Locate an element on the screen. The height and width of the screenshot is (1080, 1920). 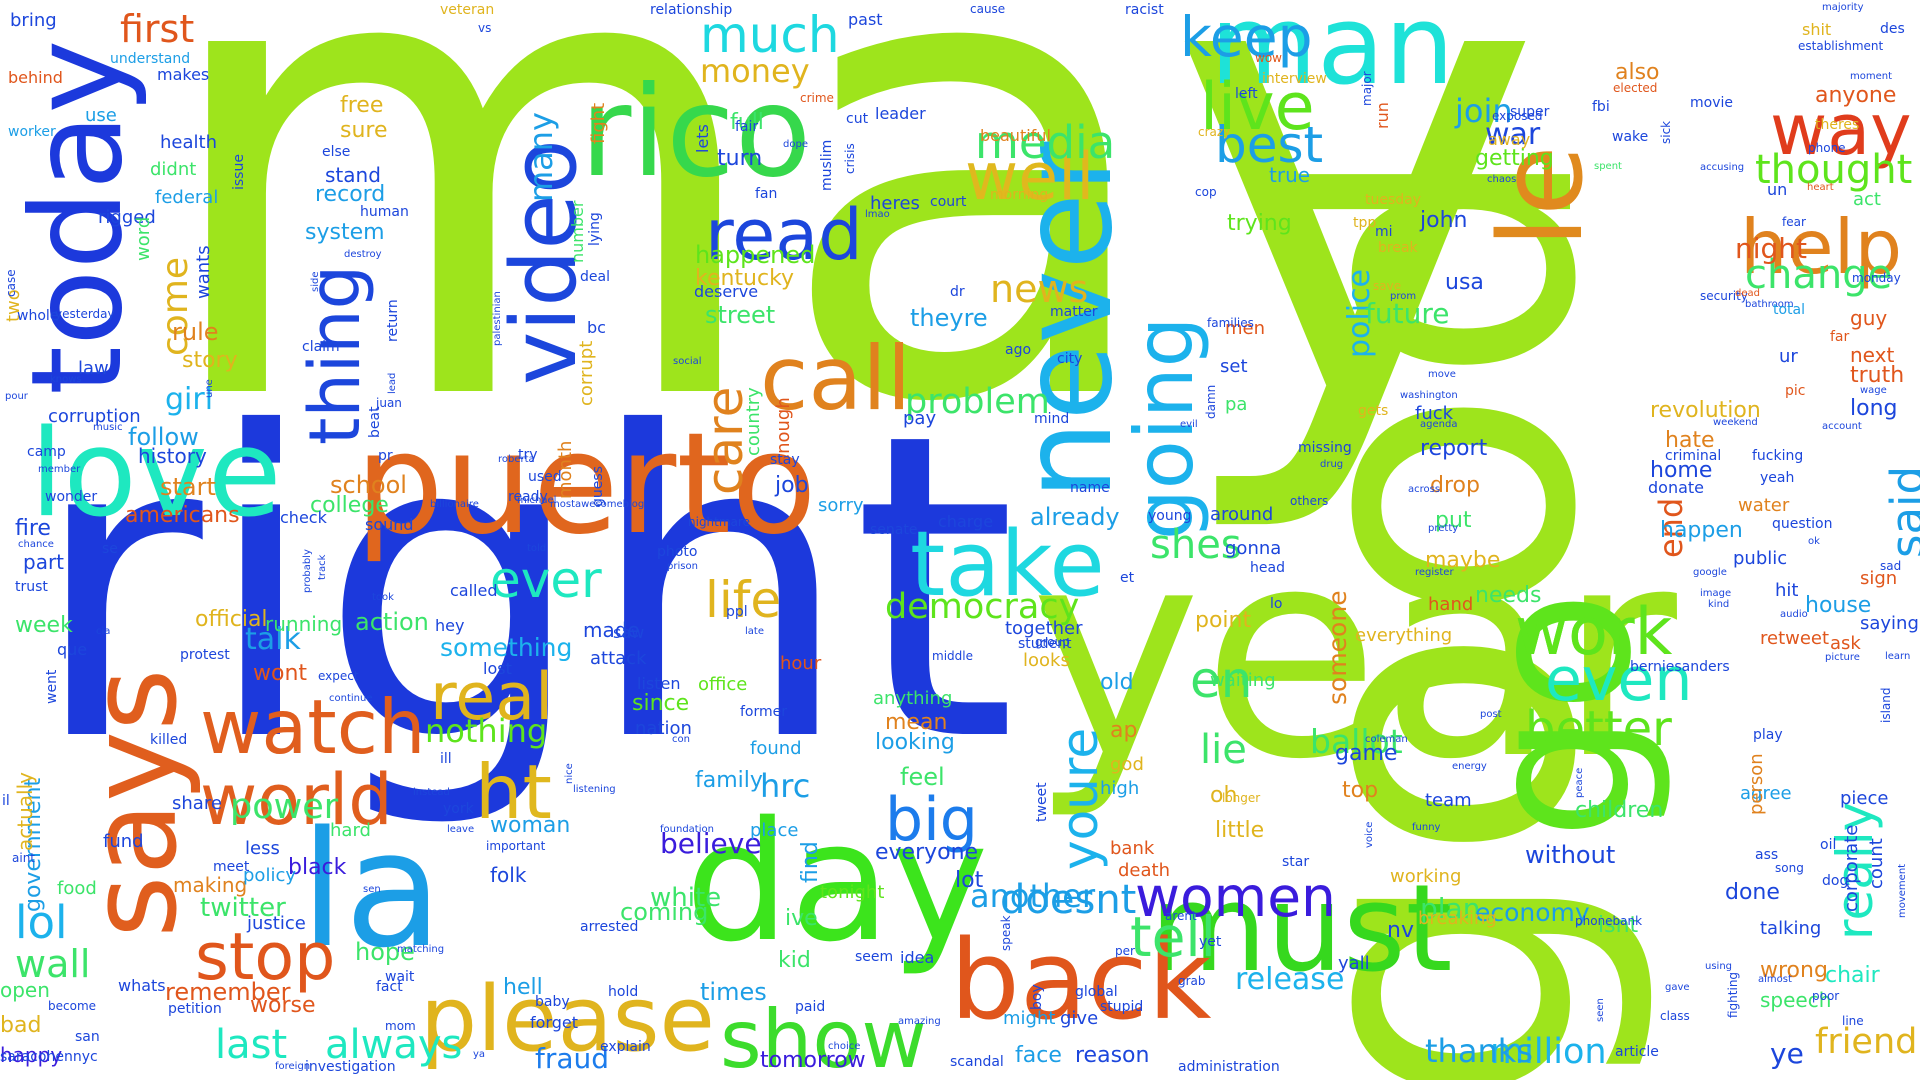
word-million: million is located at coordinates (1548, 1052).